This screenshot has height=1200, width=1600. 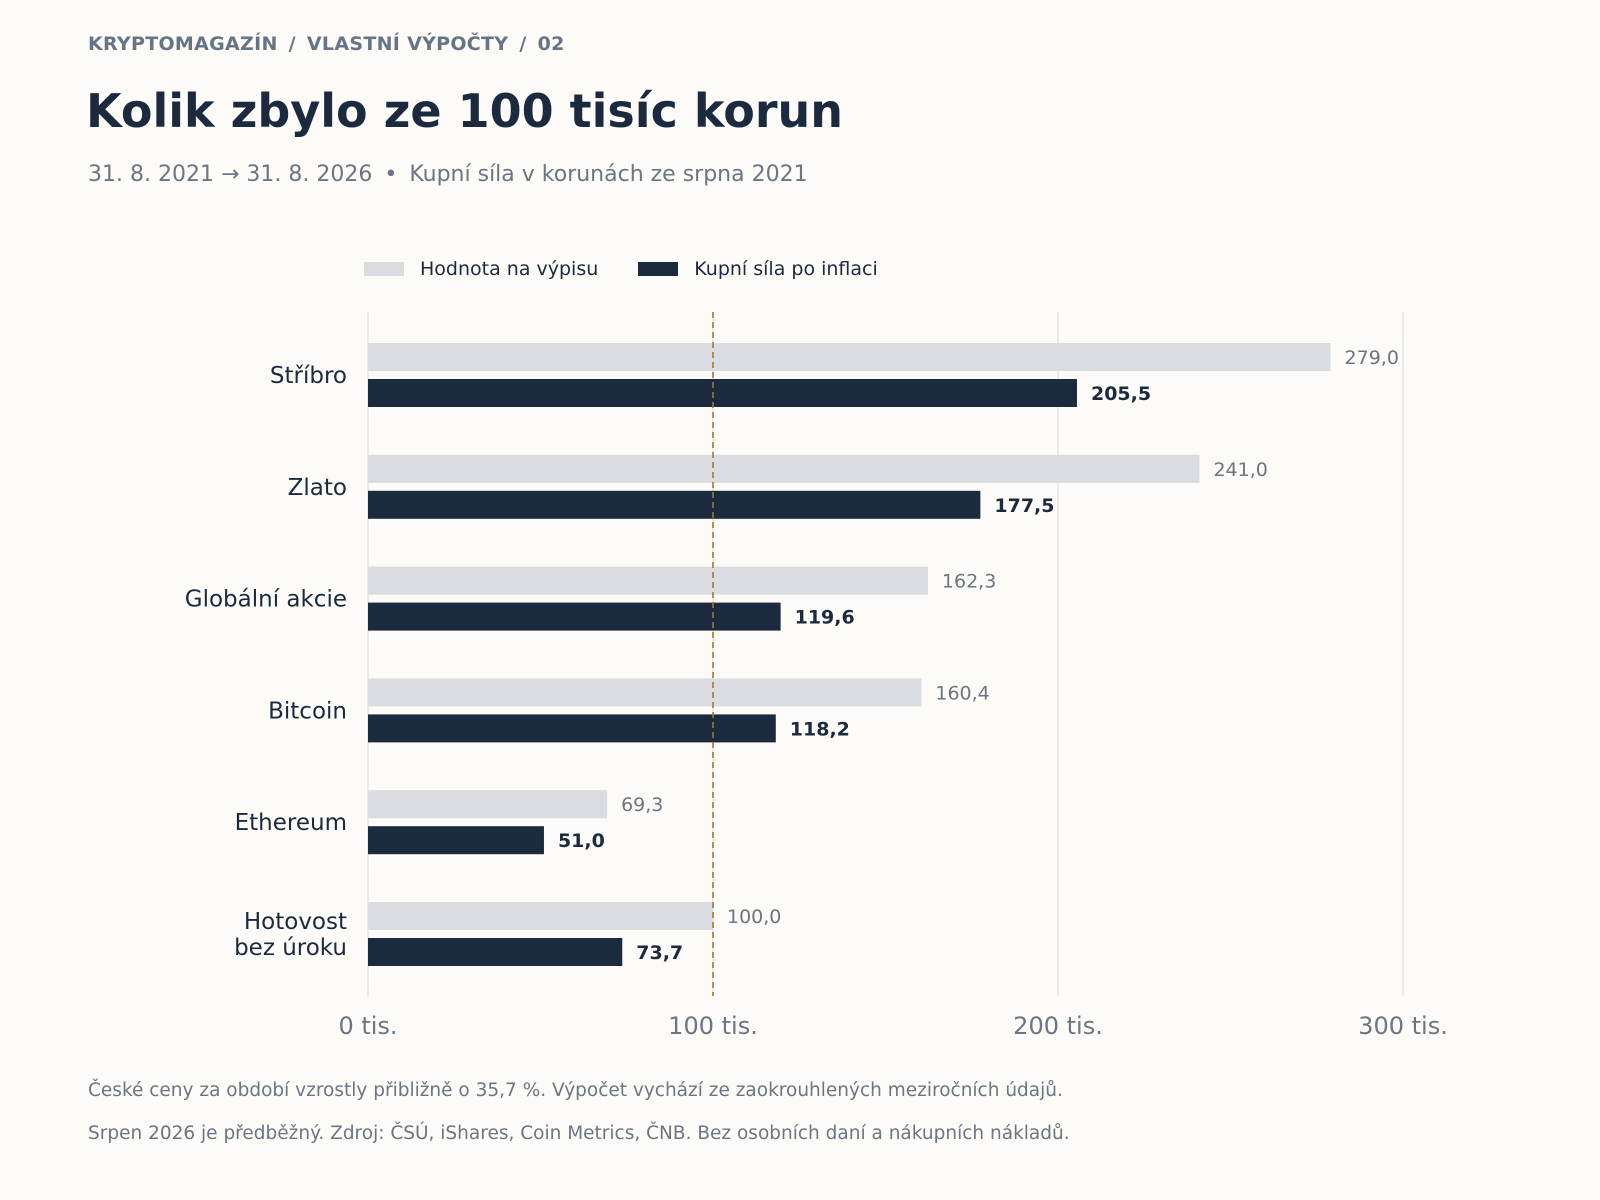 I want to click on value-label-nominal: 279,0, so click(x=1372, y=358).